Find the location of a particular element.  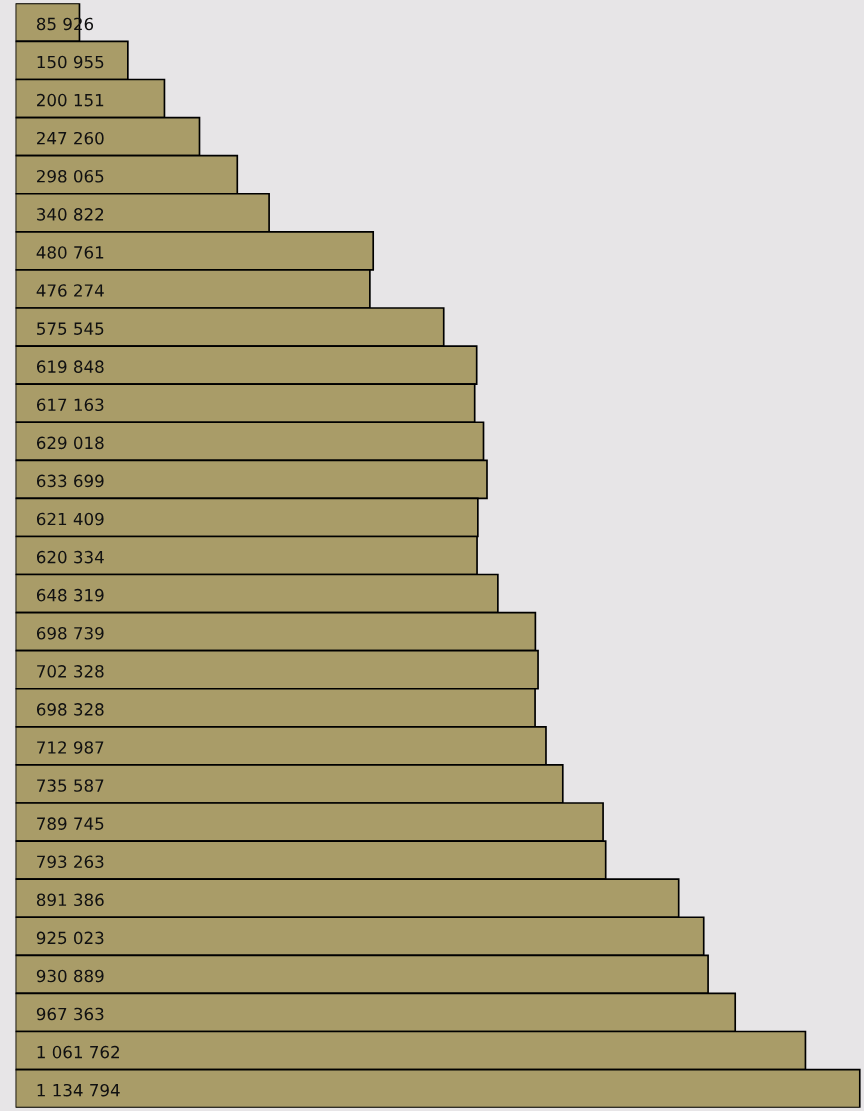

data-label: 925 023 is located at coordinates (70, 938).